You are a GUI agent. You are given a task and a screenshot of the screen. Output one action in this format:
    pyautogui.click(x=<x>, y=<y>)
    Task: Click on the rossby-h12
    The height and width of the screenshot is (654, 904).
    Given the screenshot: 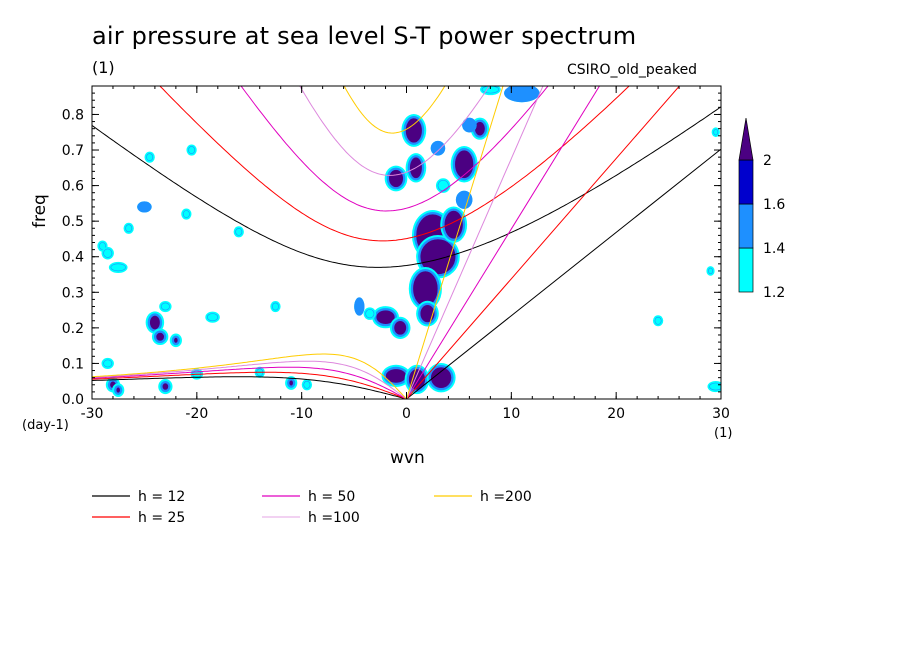 What is the action you would take?
    pyautogui.click(x=249, y=387)
    